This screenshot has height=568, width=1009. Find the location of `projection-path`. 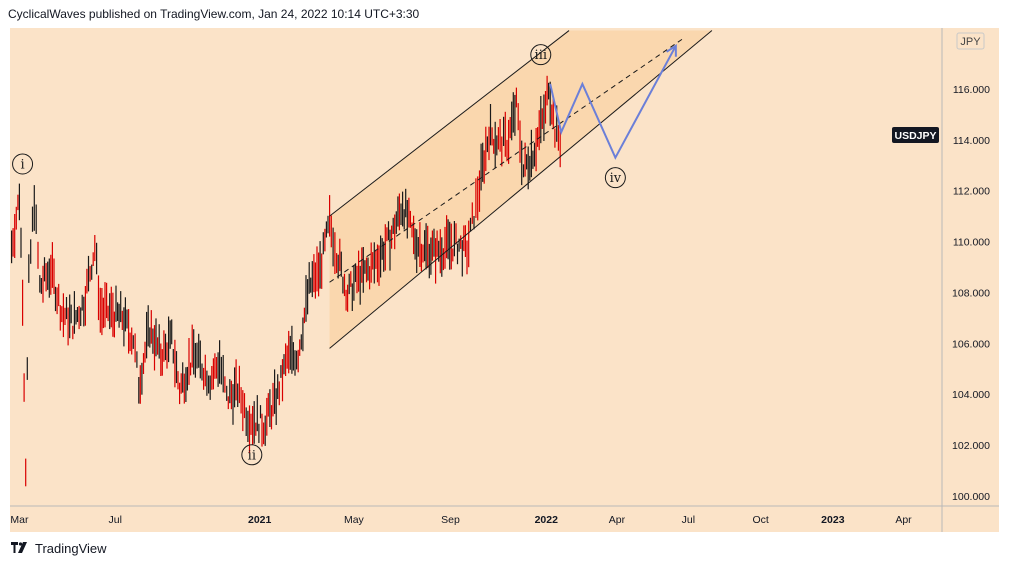

projection-path is located at coordinates (613, 101).